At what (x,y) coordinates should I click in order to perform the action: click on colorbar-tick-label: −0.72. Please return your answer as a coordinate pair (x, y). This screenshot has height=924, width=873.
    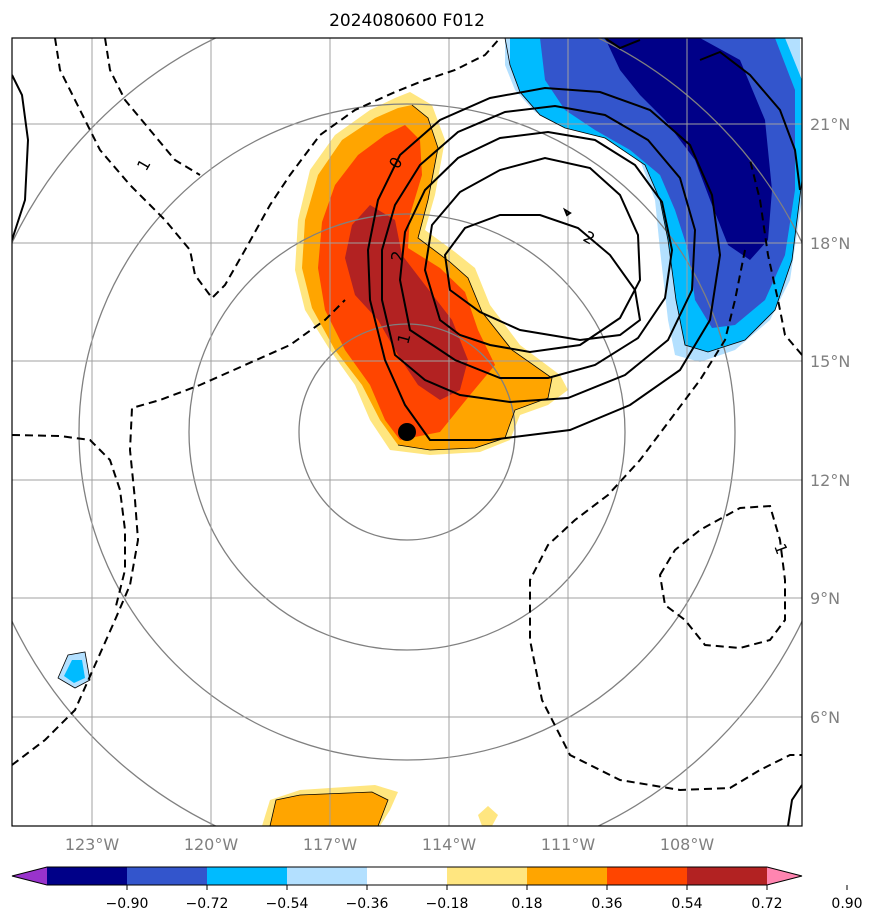
    Looking at the image, I should click on (207, 904).